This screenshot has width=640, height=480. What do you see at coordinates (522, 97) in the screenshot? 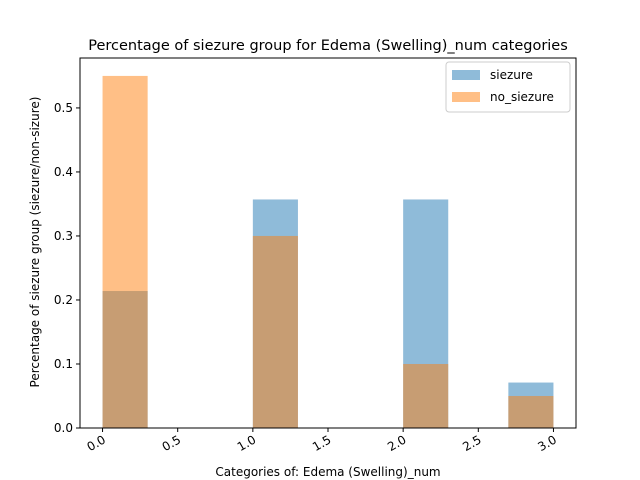
I see `legend-label-no_siezure: no_siezure` at bounding box center [522, 97].